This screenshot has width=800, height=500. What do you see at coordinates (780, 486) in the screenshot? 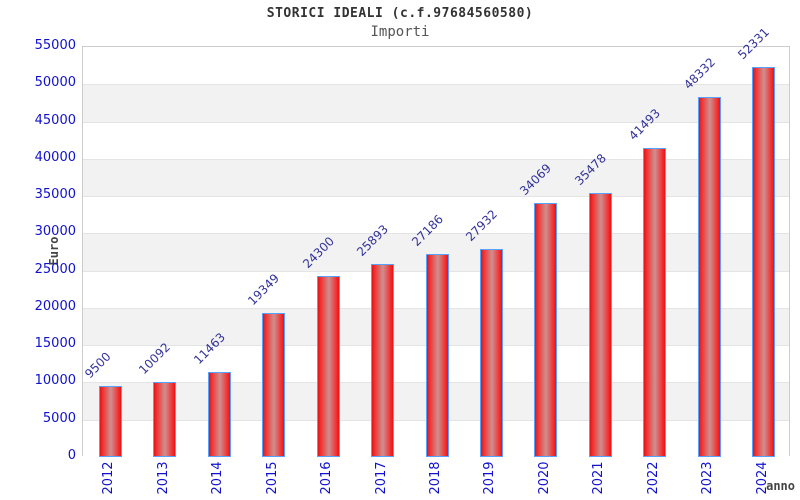
I see `x-axis-title: anno` at bounding box center [780, 486].